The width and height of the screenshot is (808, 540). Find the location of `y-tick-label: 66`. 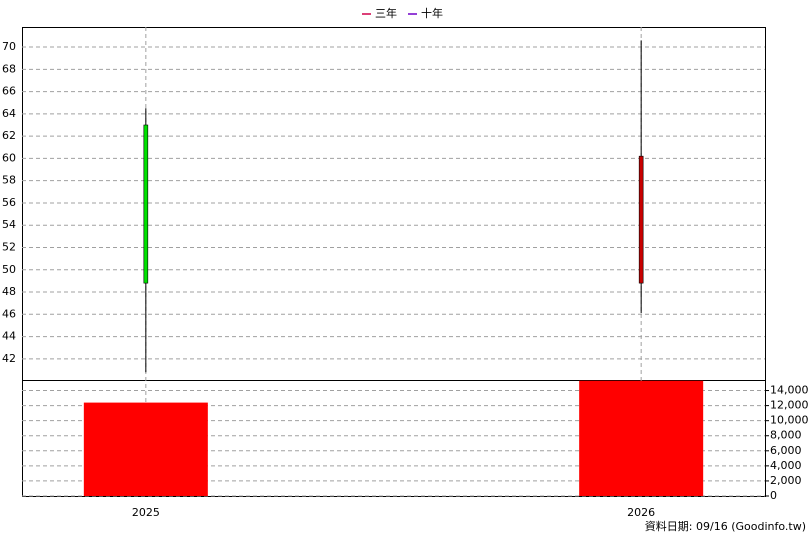

y-tick-label: 66 is located at coordinates (9, 91).